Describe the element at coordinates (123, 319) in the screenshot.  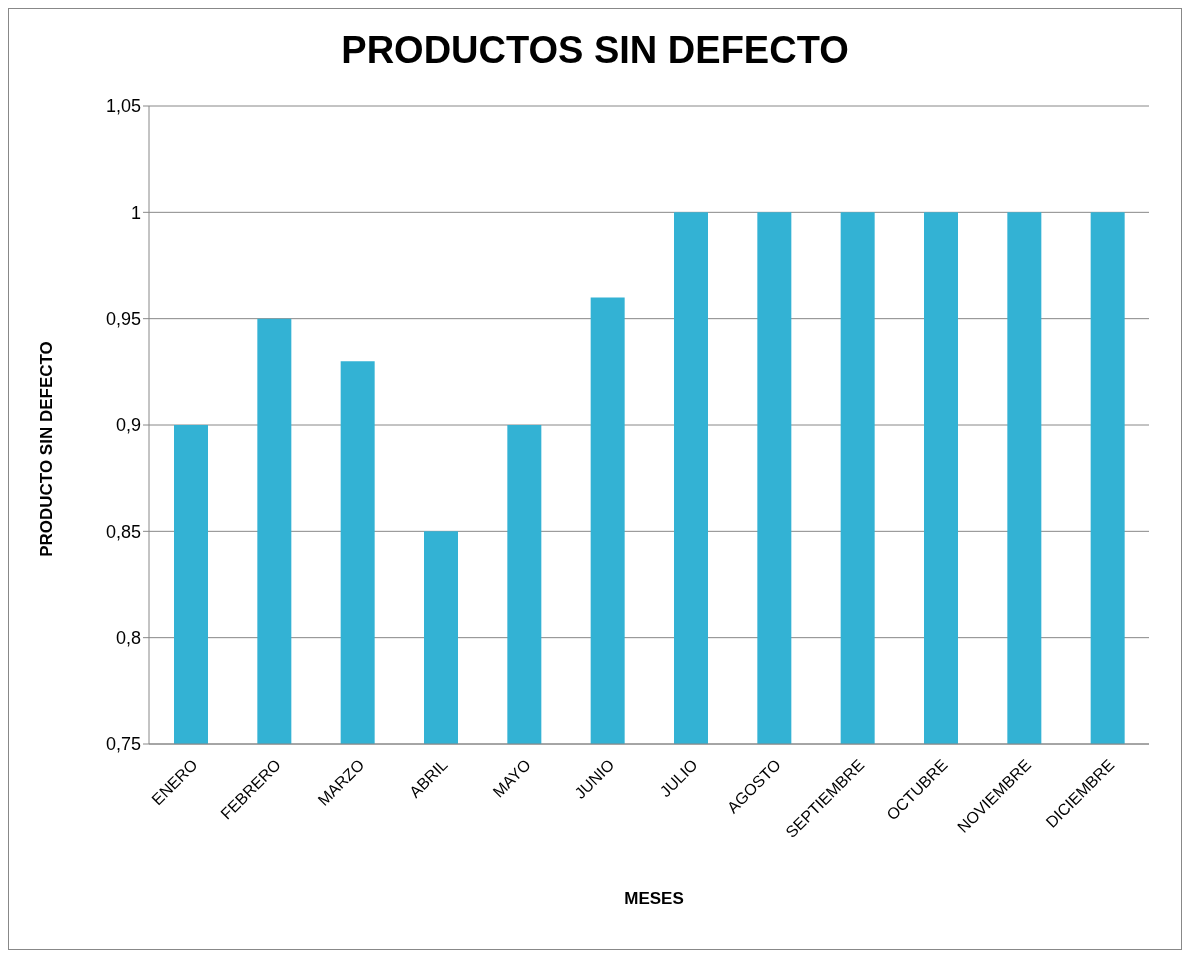
I see `y-tick-label: 0,95` at that location.